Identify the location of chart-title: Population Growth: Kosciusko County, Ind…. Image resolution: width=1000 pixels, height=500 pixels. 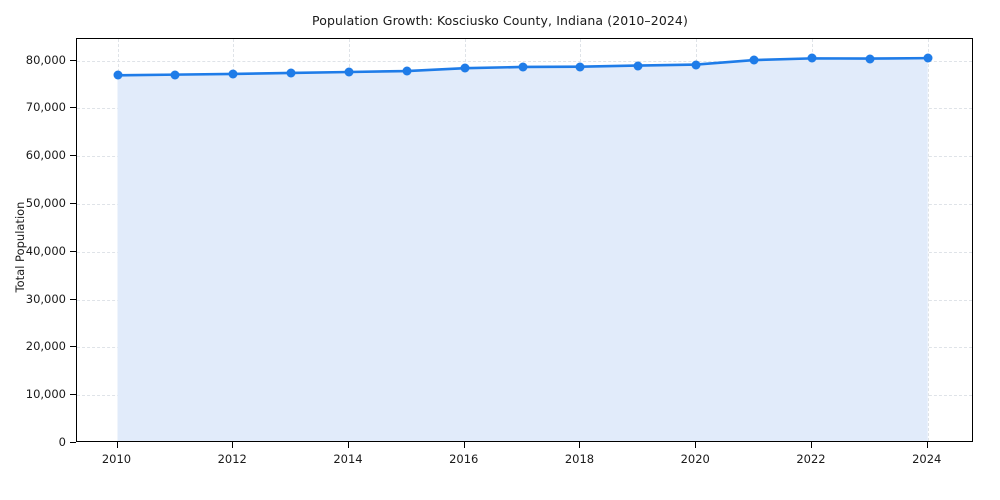
(500, 20).